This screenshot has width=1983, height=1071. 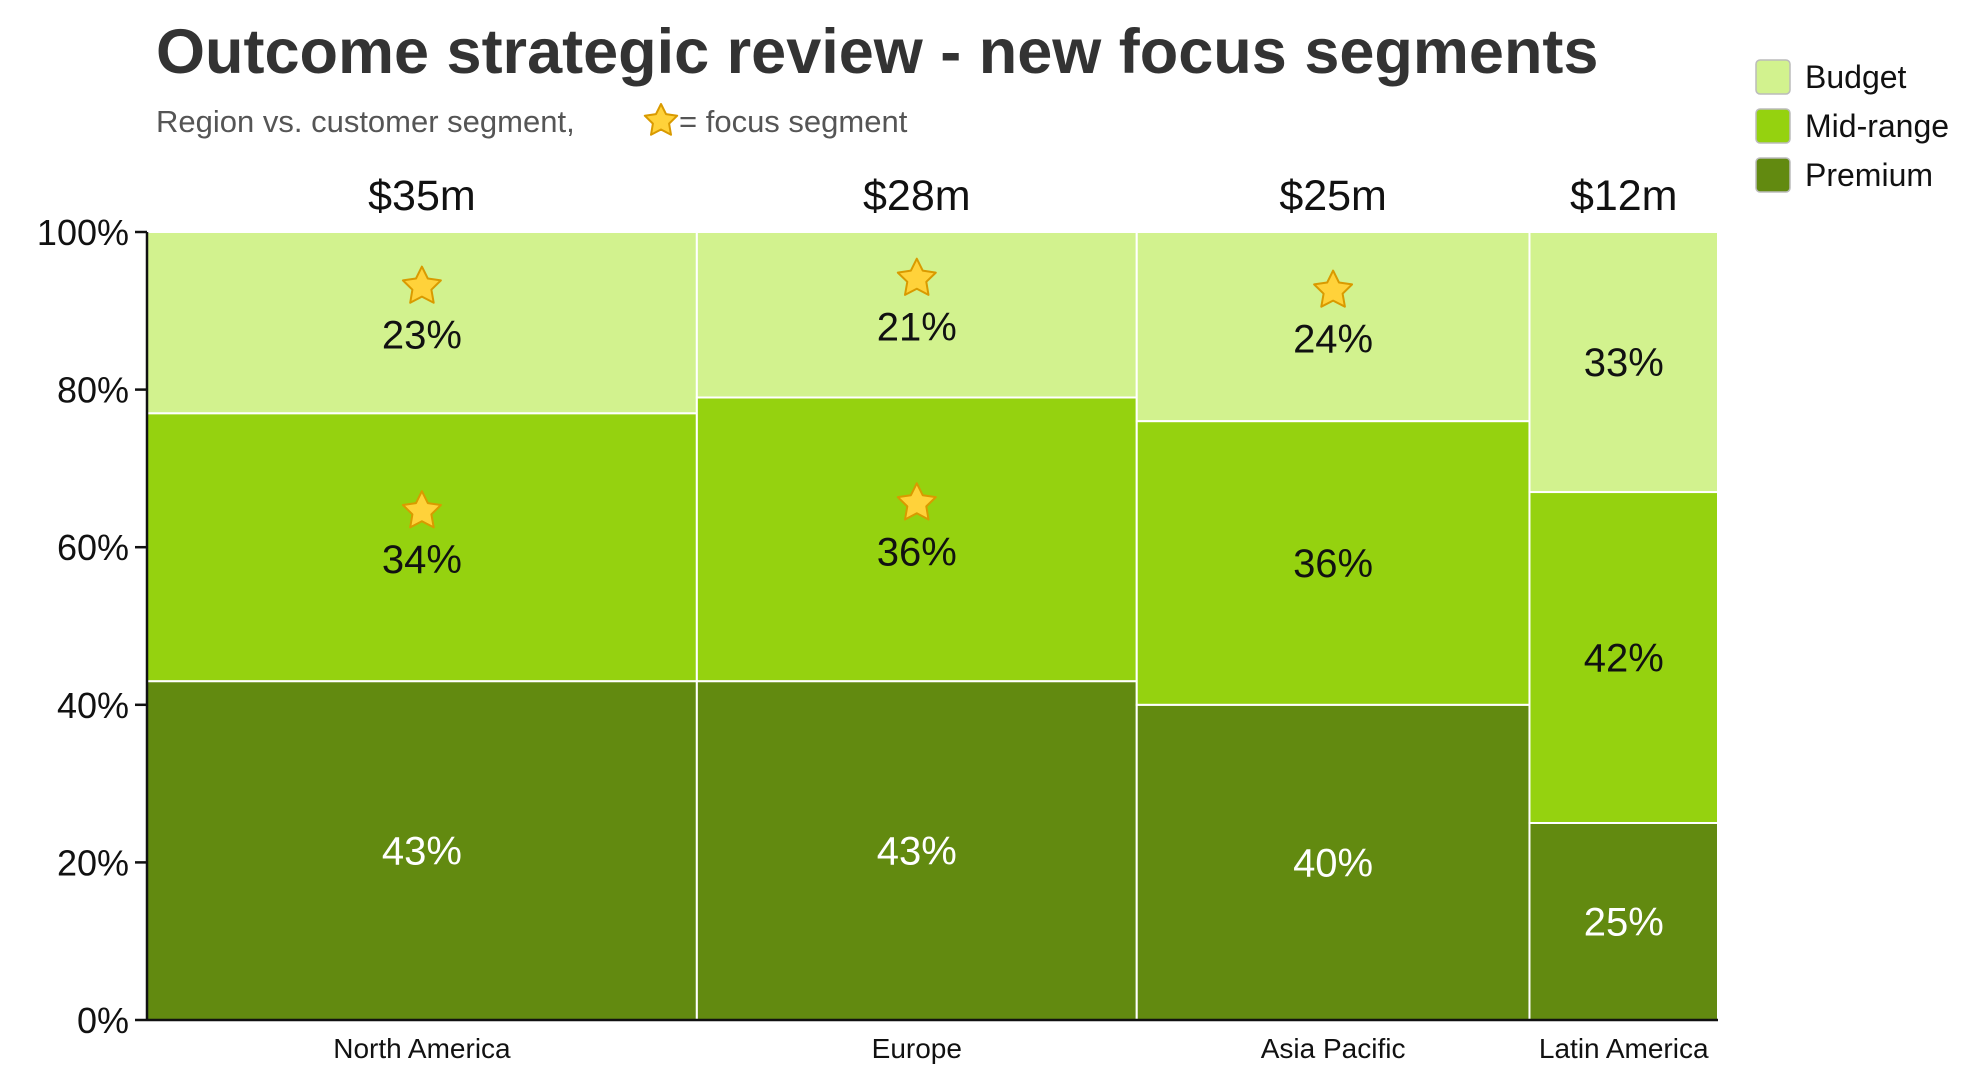 I want to click on segment-mid-range-asia-pacific, so click(x=1333, y=563).